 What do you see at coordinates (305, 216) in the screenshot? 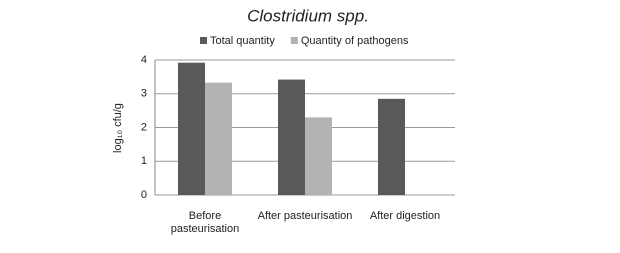
I see `x-tick-label: After pasteurisation` at bounding box center [305, 216].